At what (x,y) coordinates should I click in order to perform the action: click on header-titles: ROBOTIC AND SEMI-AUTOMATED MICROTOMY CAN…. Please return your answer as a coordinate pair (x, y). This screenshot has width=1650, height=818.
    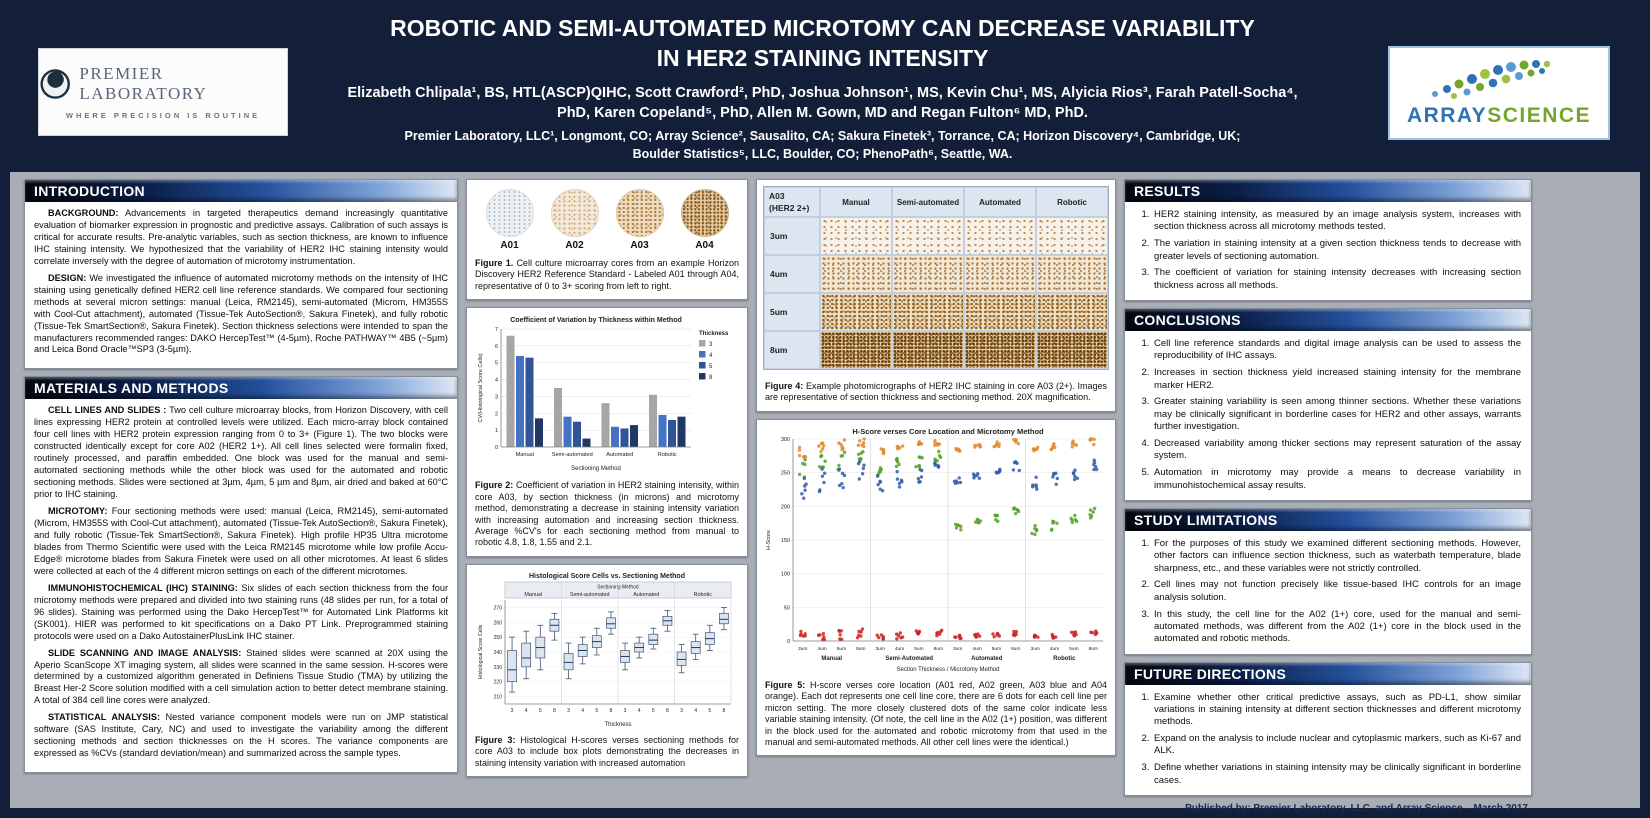
    Looking at the image, I should click on (822, 88).